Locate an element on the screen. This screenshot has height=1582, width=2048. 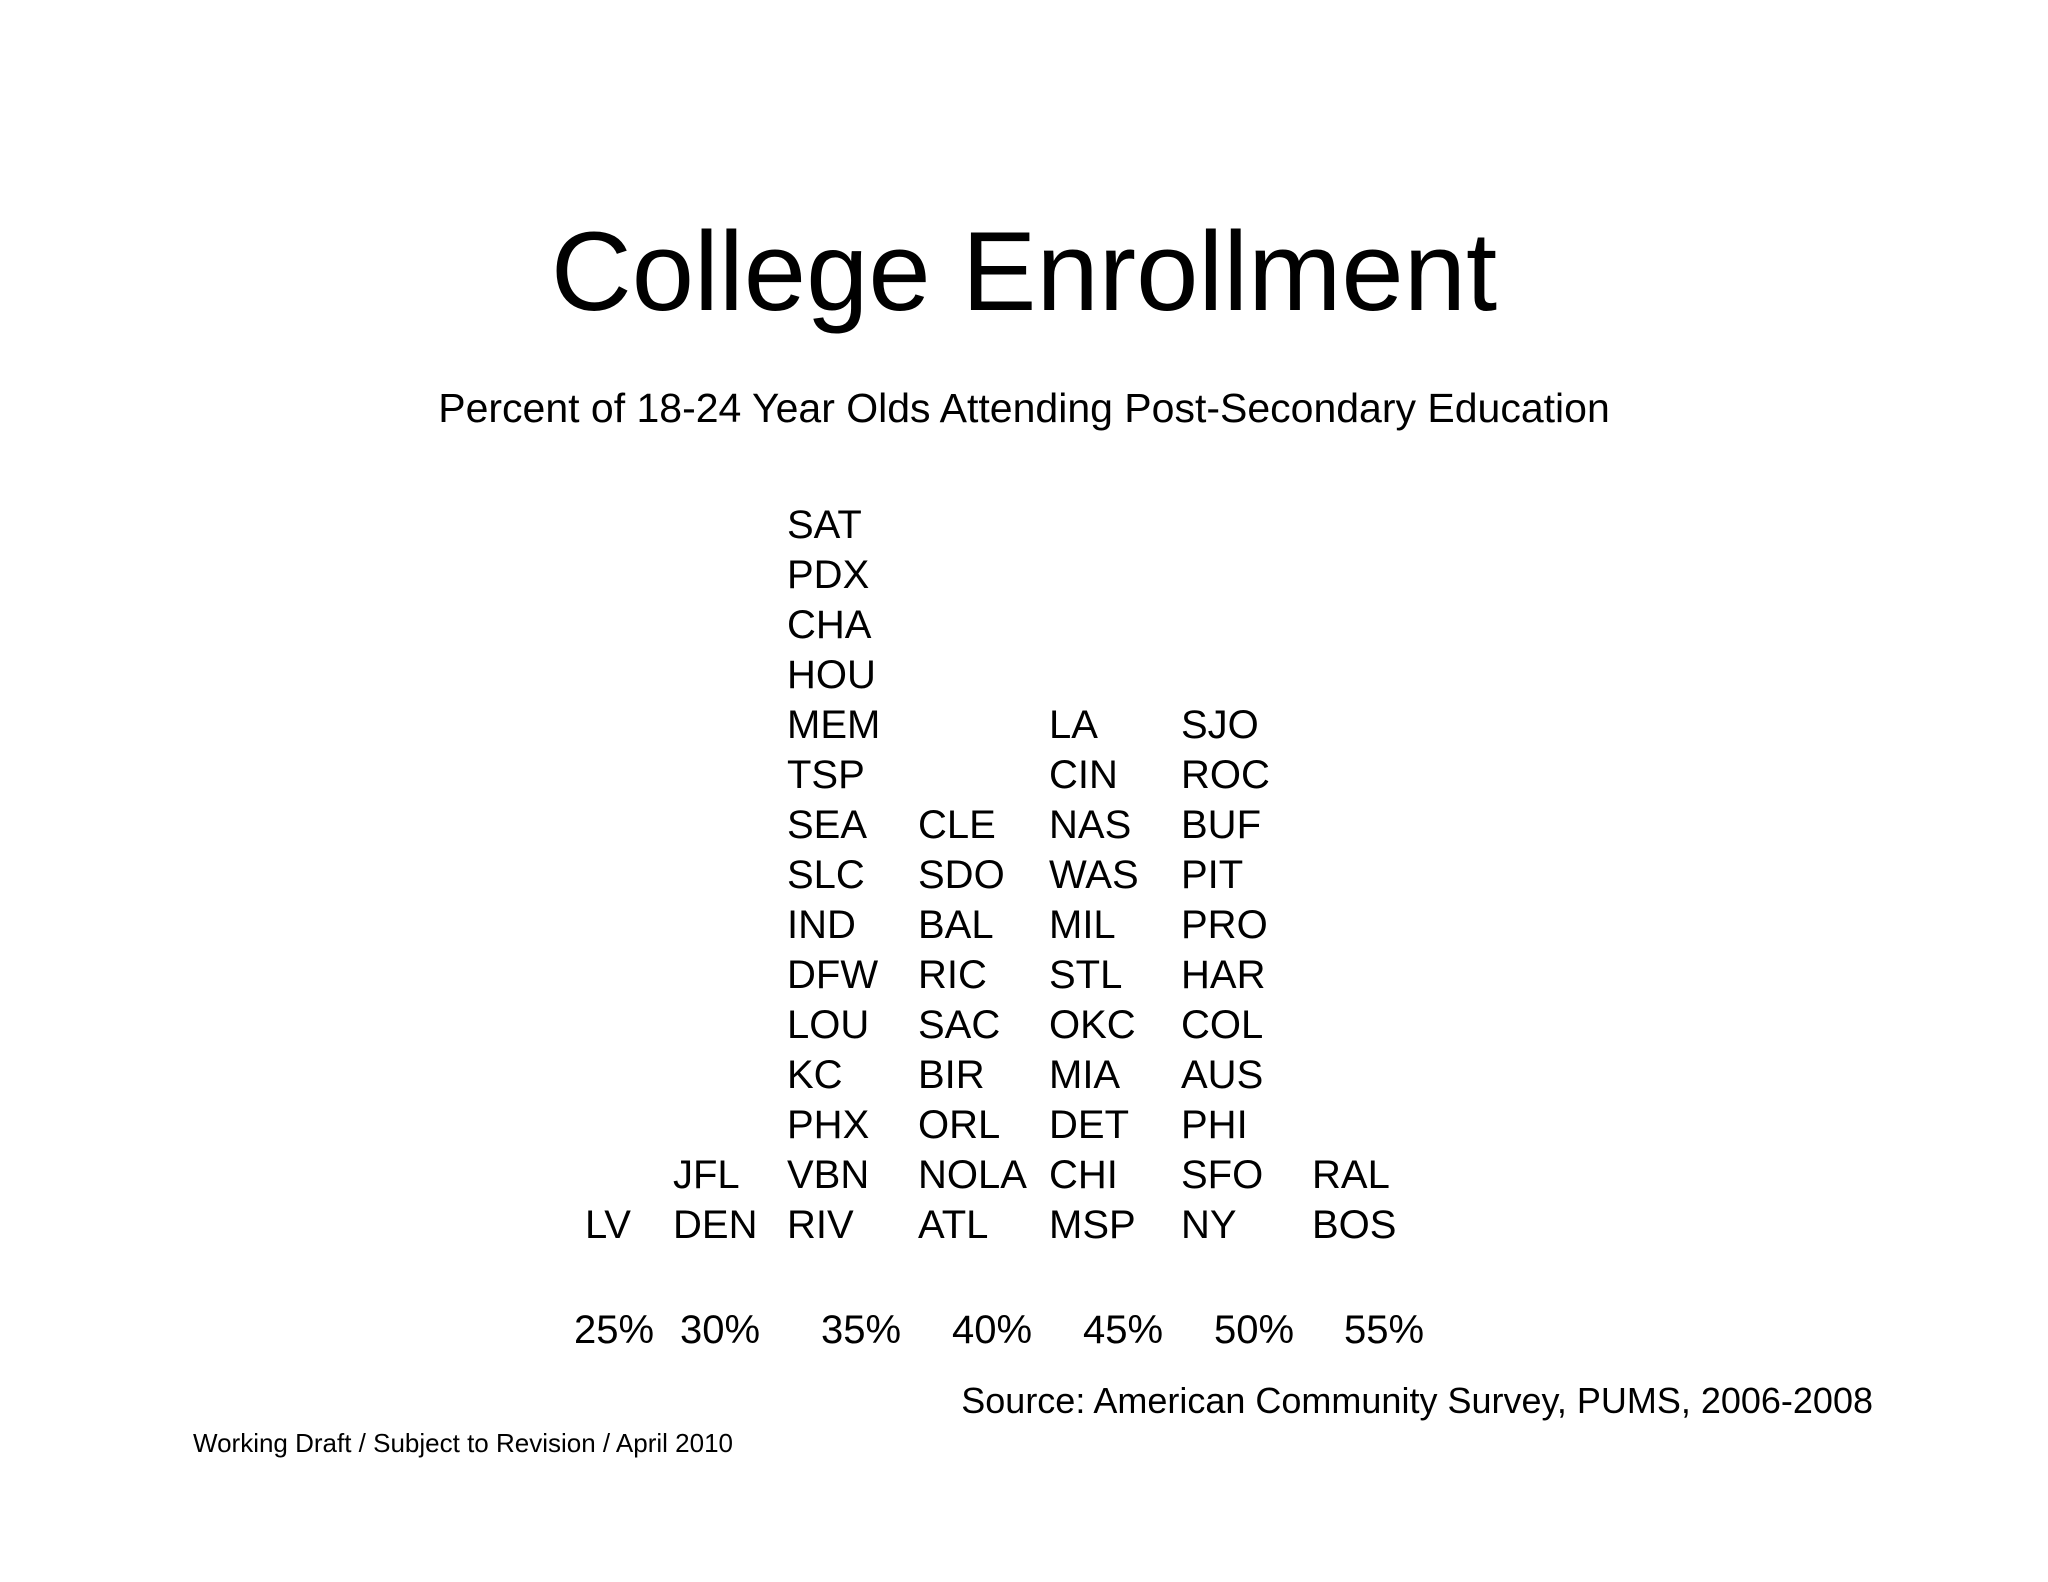
city-label-har: HAR is located at coordinates (1223, 975).